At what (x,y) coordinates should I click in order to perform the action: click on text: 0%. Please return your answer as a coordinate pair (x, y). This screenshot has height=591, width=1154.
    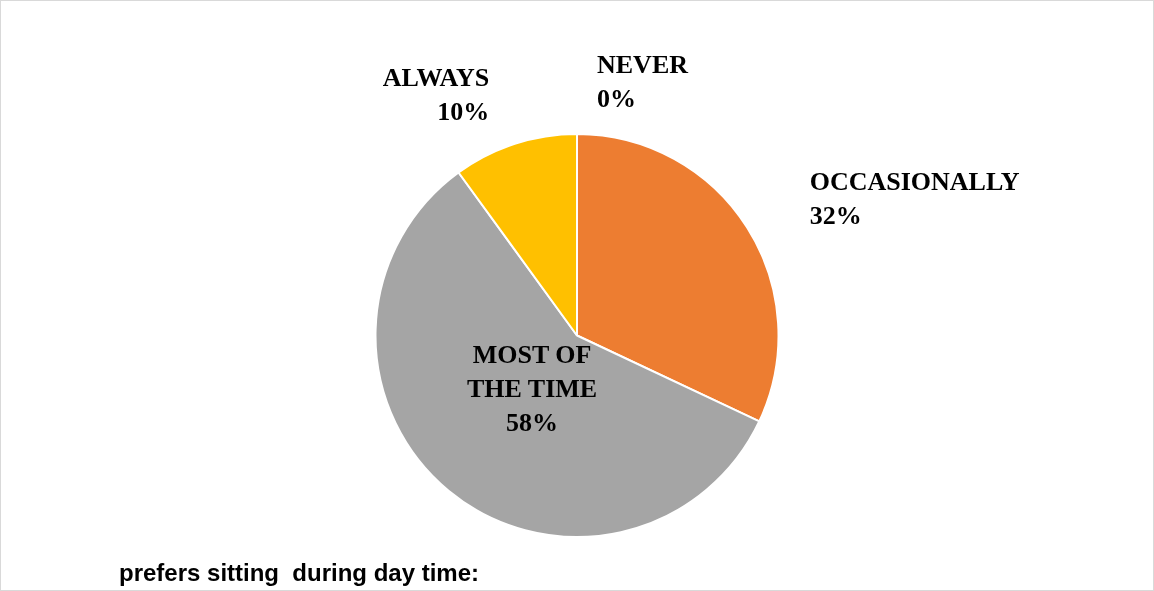
    Looking at the image, I should click on (616, 99).